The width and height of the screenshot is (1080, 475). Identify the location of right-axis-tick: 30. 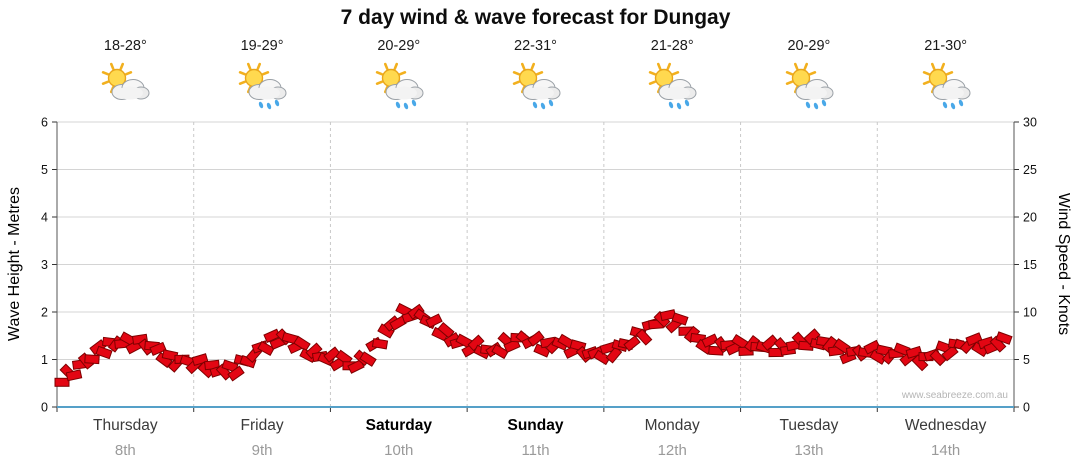
(1030, 123).